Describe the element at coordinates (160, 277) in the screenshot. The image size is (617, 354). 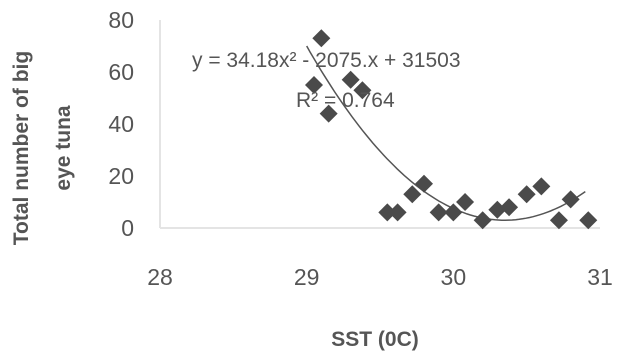
I see `x-tick-label: 28` at that location.